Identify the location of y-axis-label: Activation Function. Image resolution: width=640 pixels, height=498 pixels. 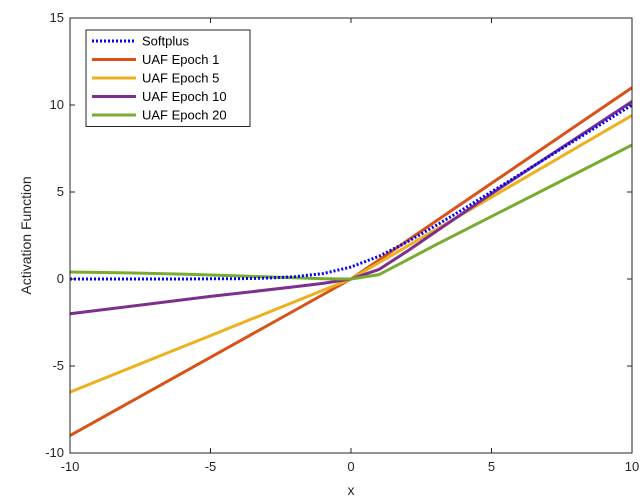
(26, 235).